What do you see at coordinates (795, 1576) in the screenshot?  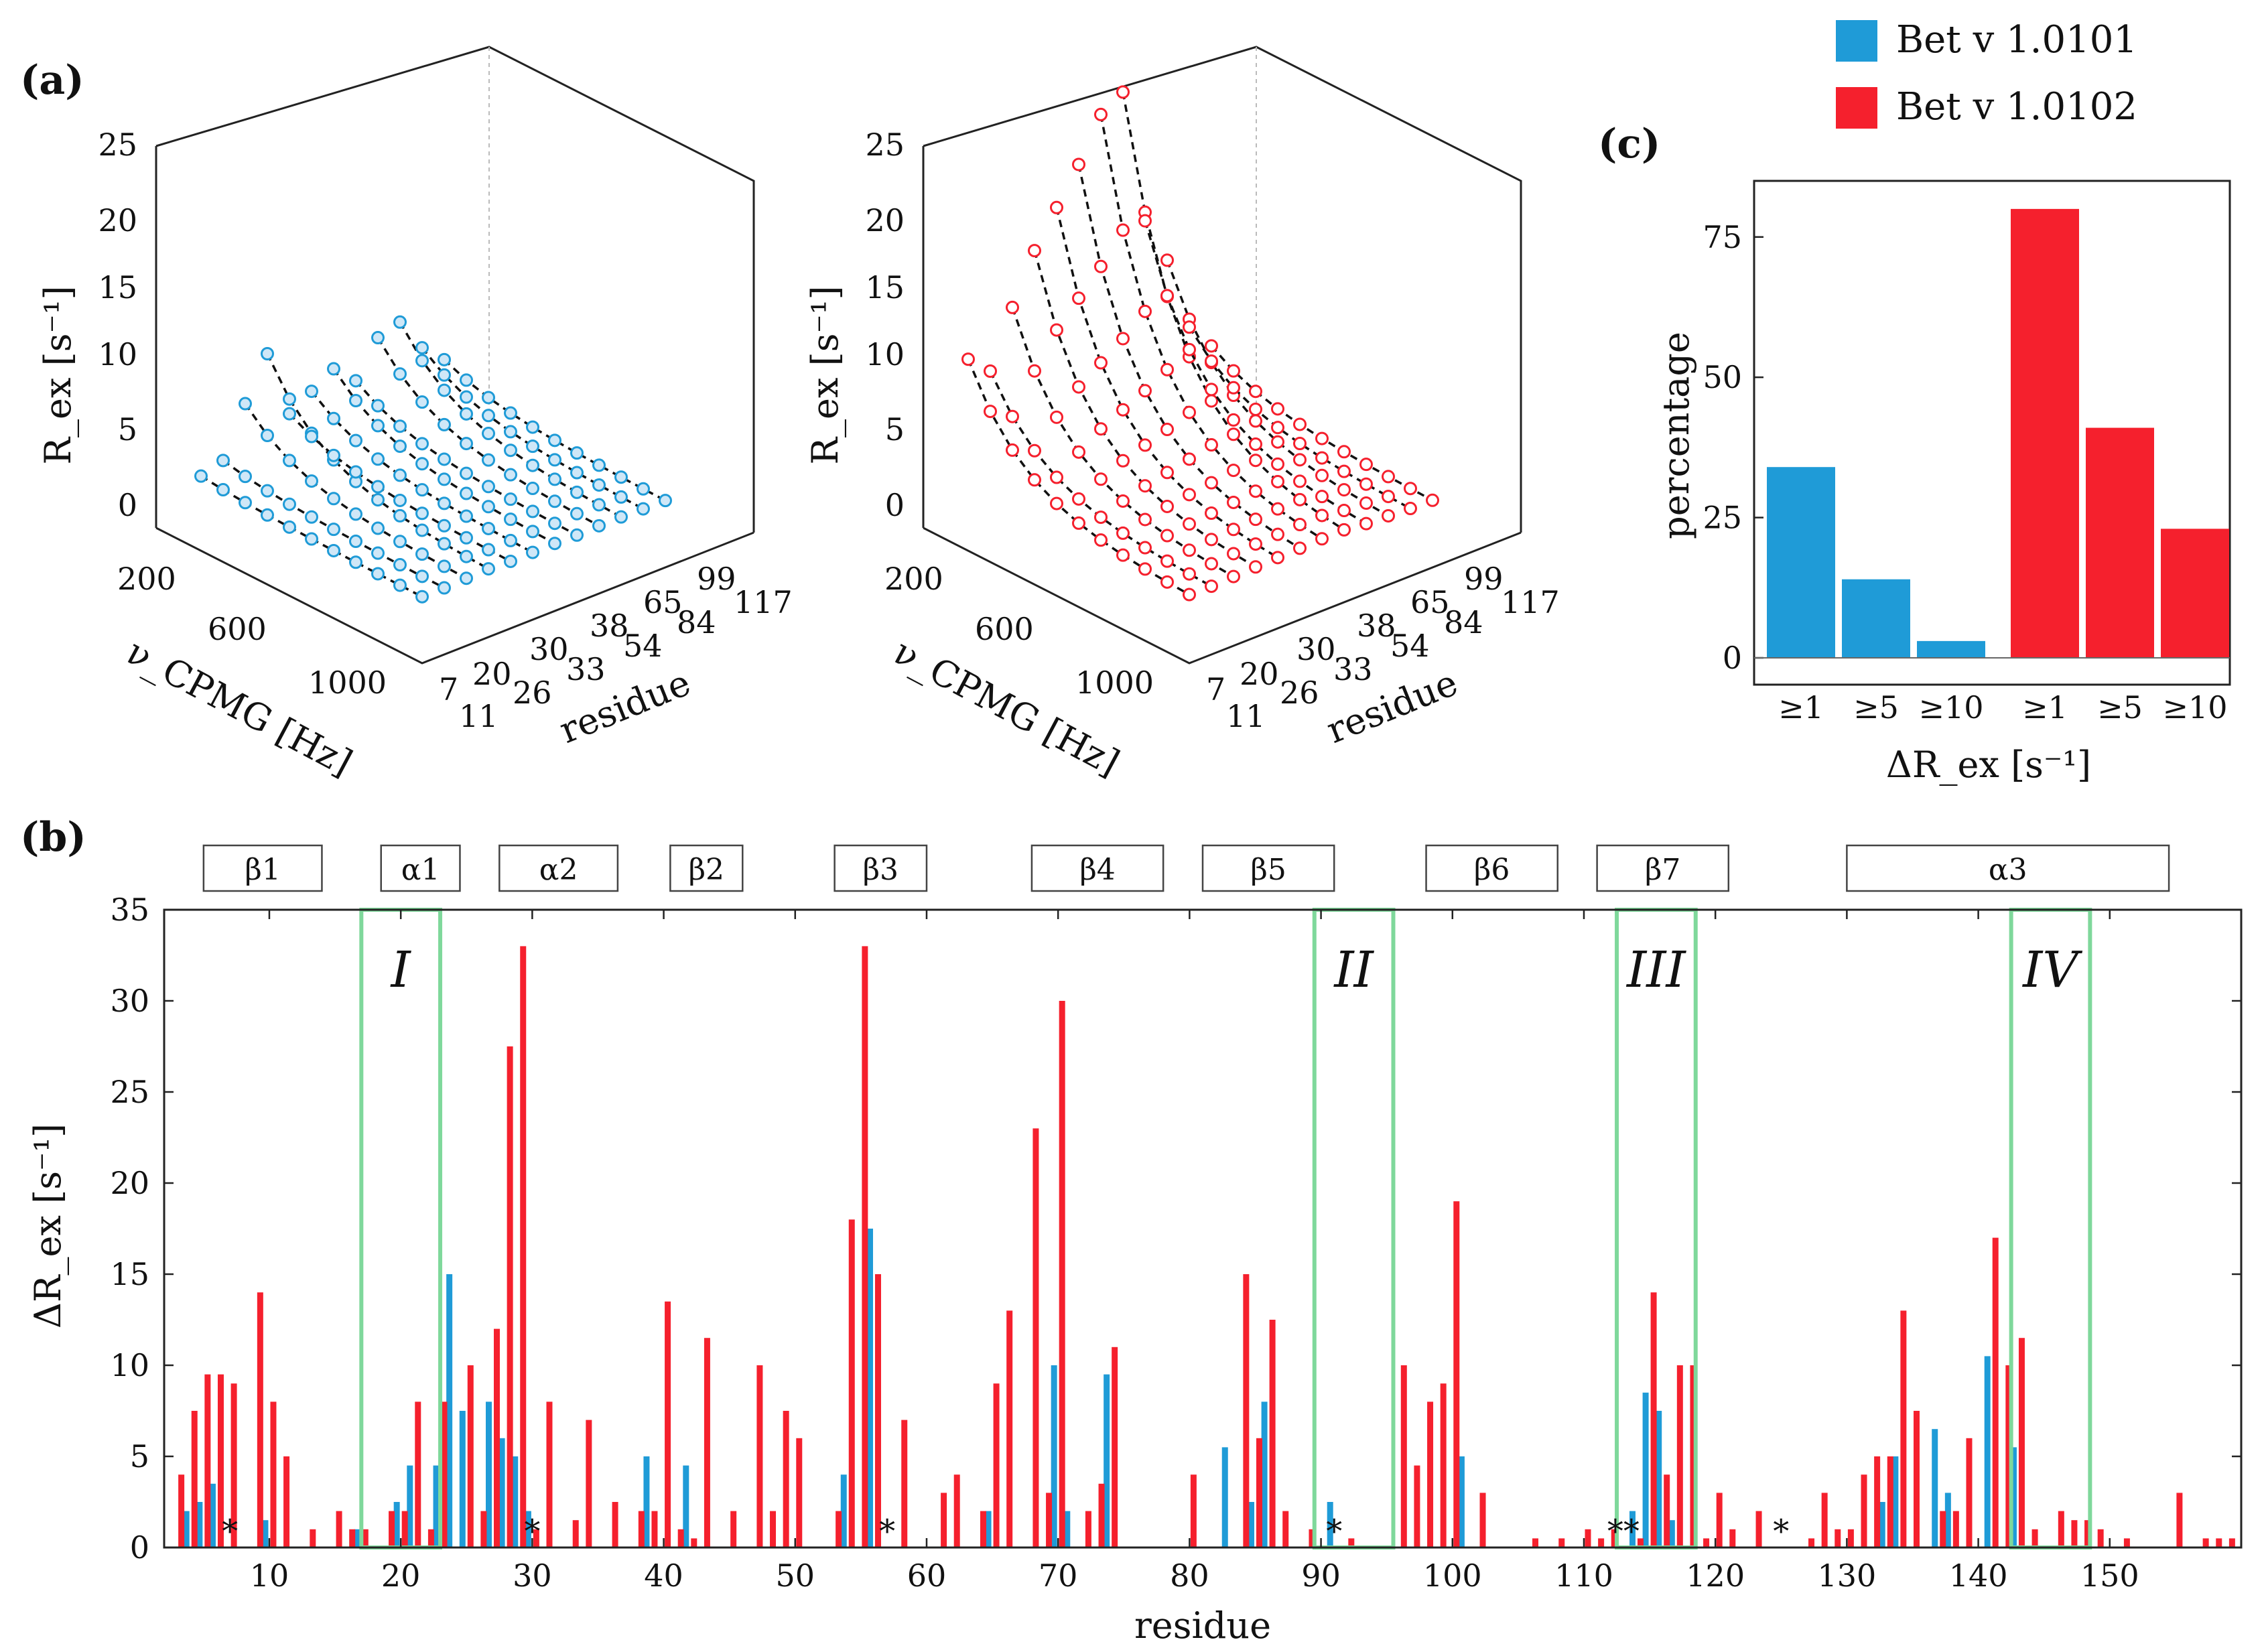 I see `x-tick-label: 50` at bounding box center [795, 1576].